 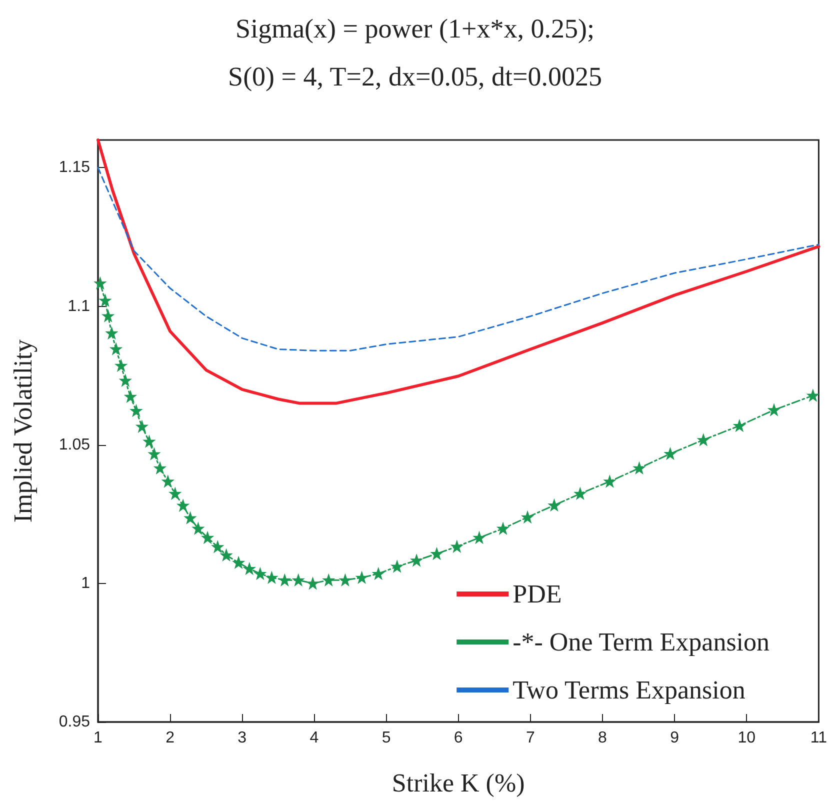 What do you see at coordinates (537, 594) in the screenshot?
I see `legend-label: PDE` at bounding box center [537, 594].